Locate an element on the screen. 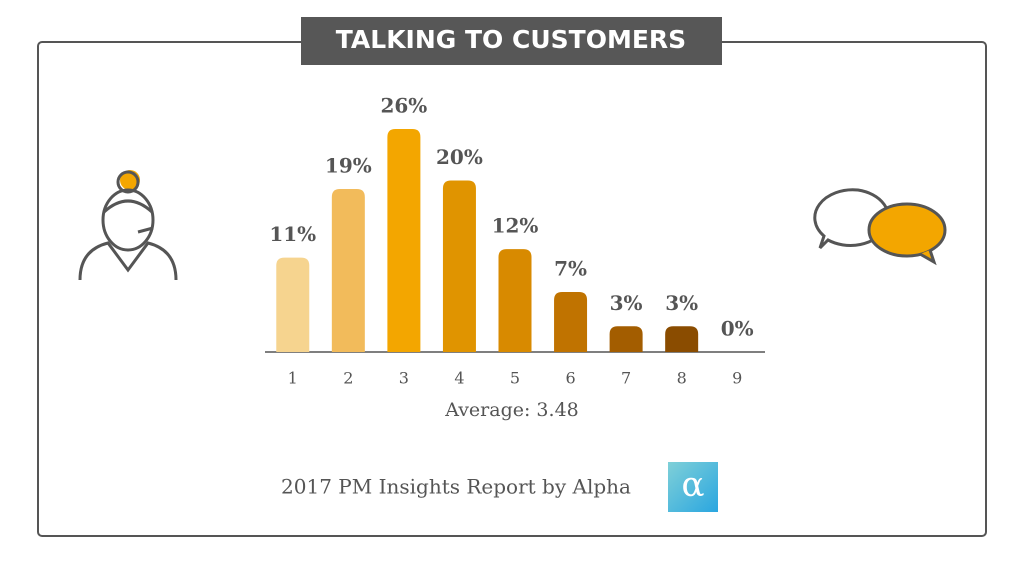 This screenshot has height=582, width=1024. x-tick-label: 4 is located at coordinates (459, 378).